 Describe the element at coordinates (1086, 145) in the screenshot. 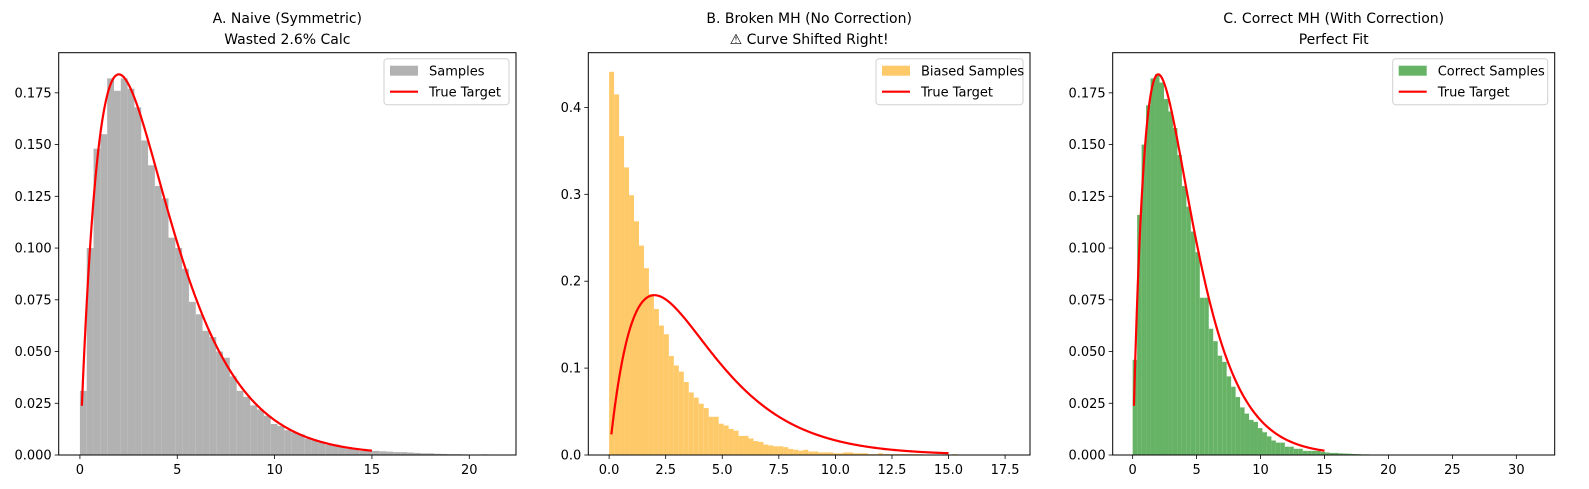

I see `y-tick-label: 0.150` at that location.